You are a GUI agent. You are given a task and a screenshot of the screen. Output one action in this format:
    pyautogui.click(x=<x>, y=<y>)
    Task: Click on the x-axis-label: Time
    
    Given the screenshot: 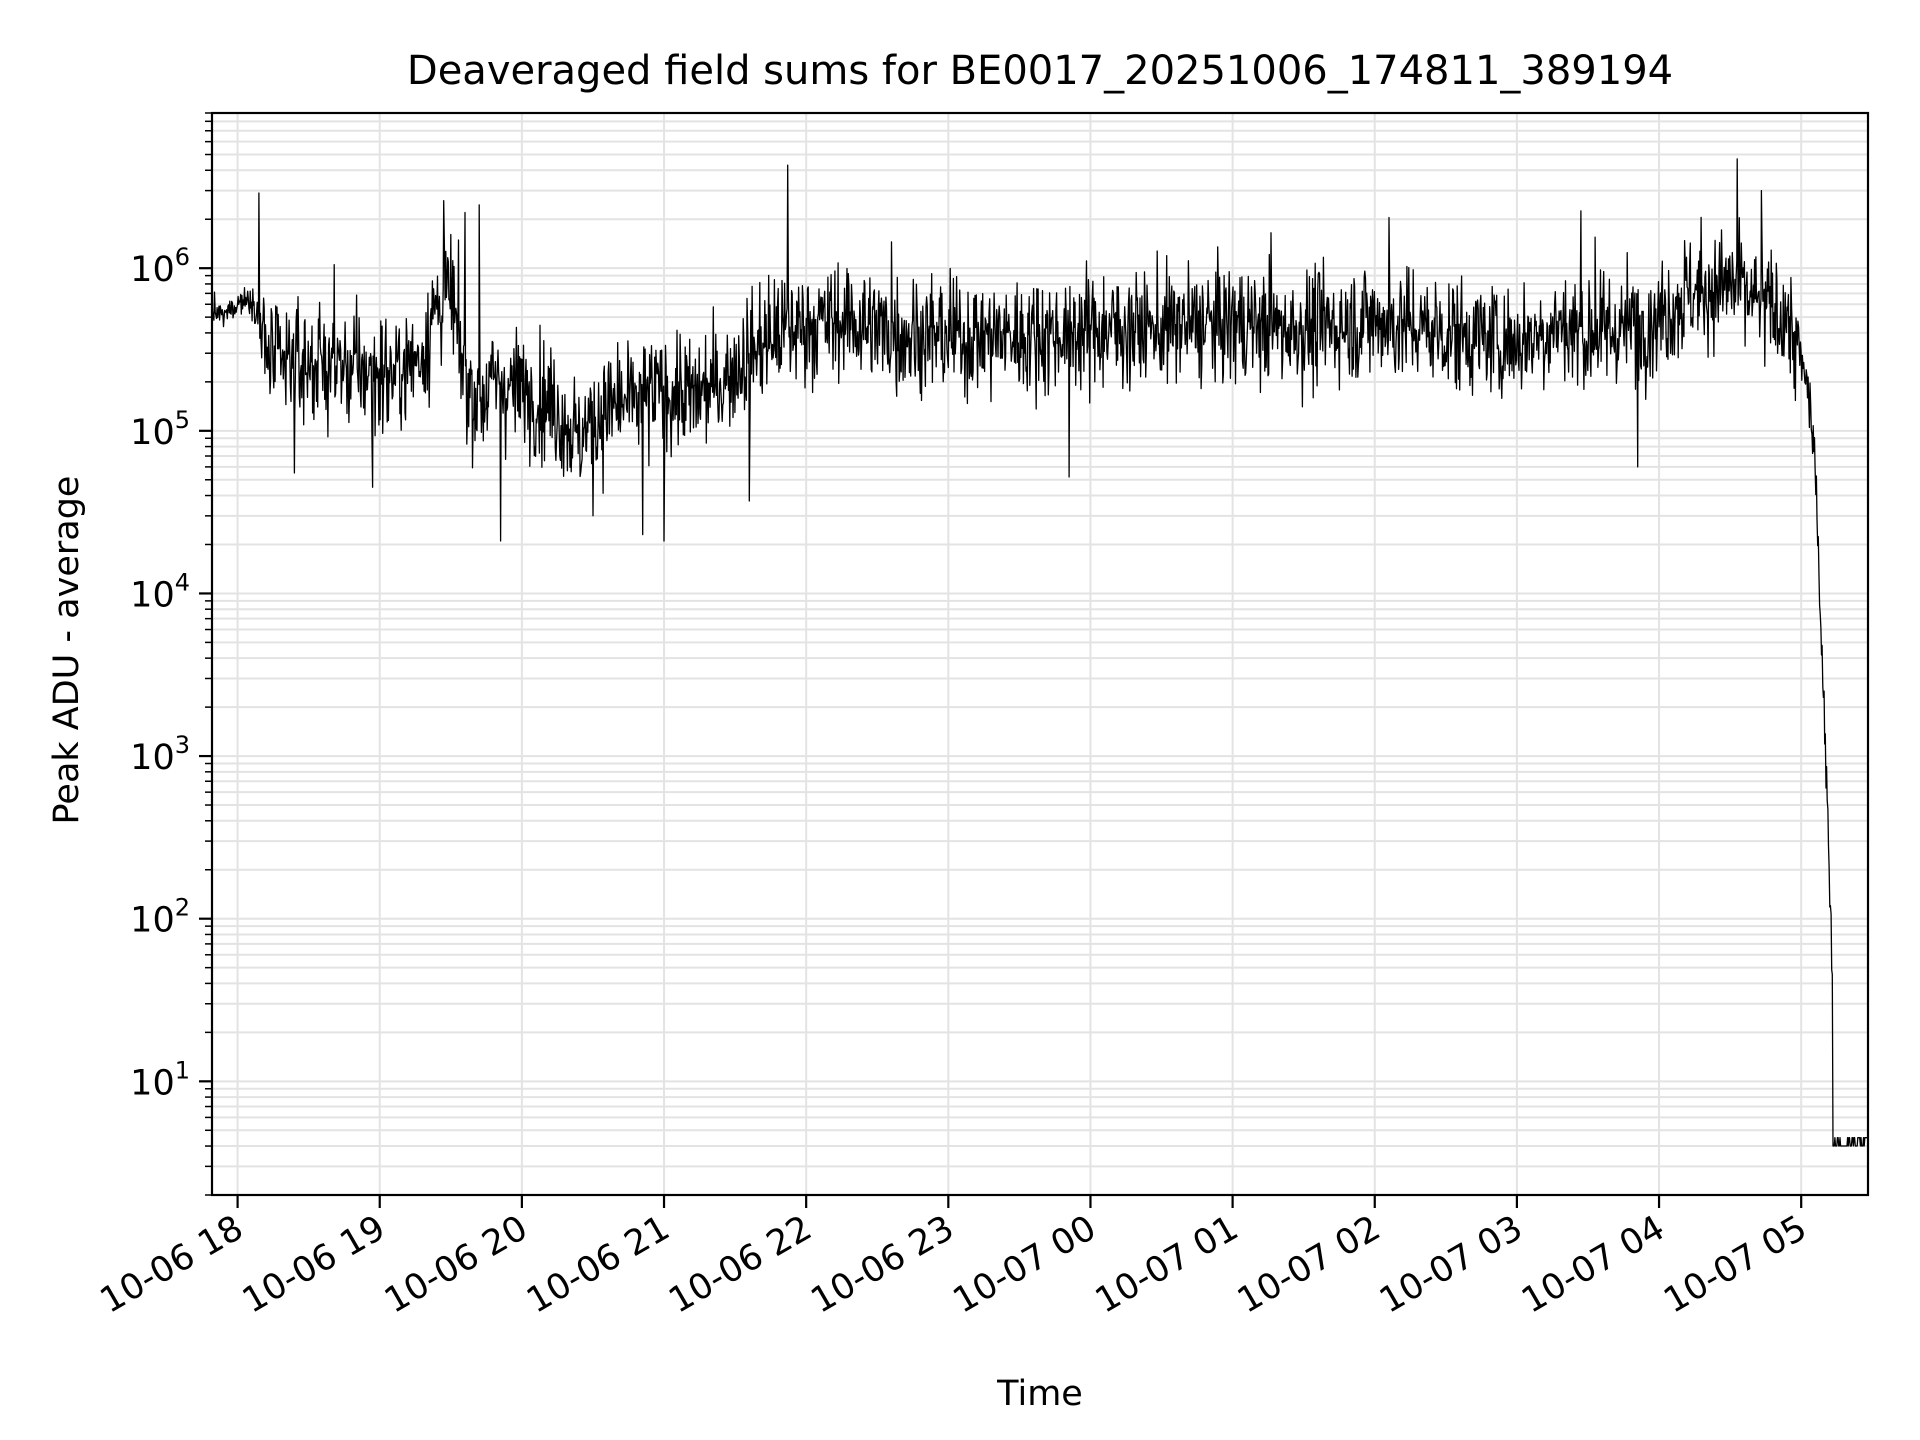 What is the action you would take?
    pyautogui.click(x=1039, y=1394)
    